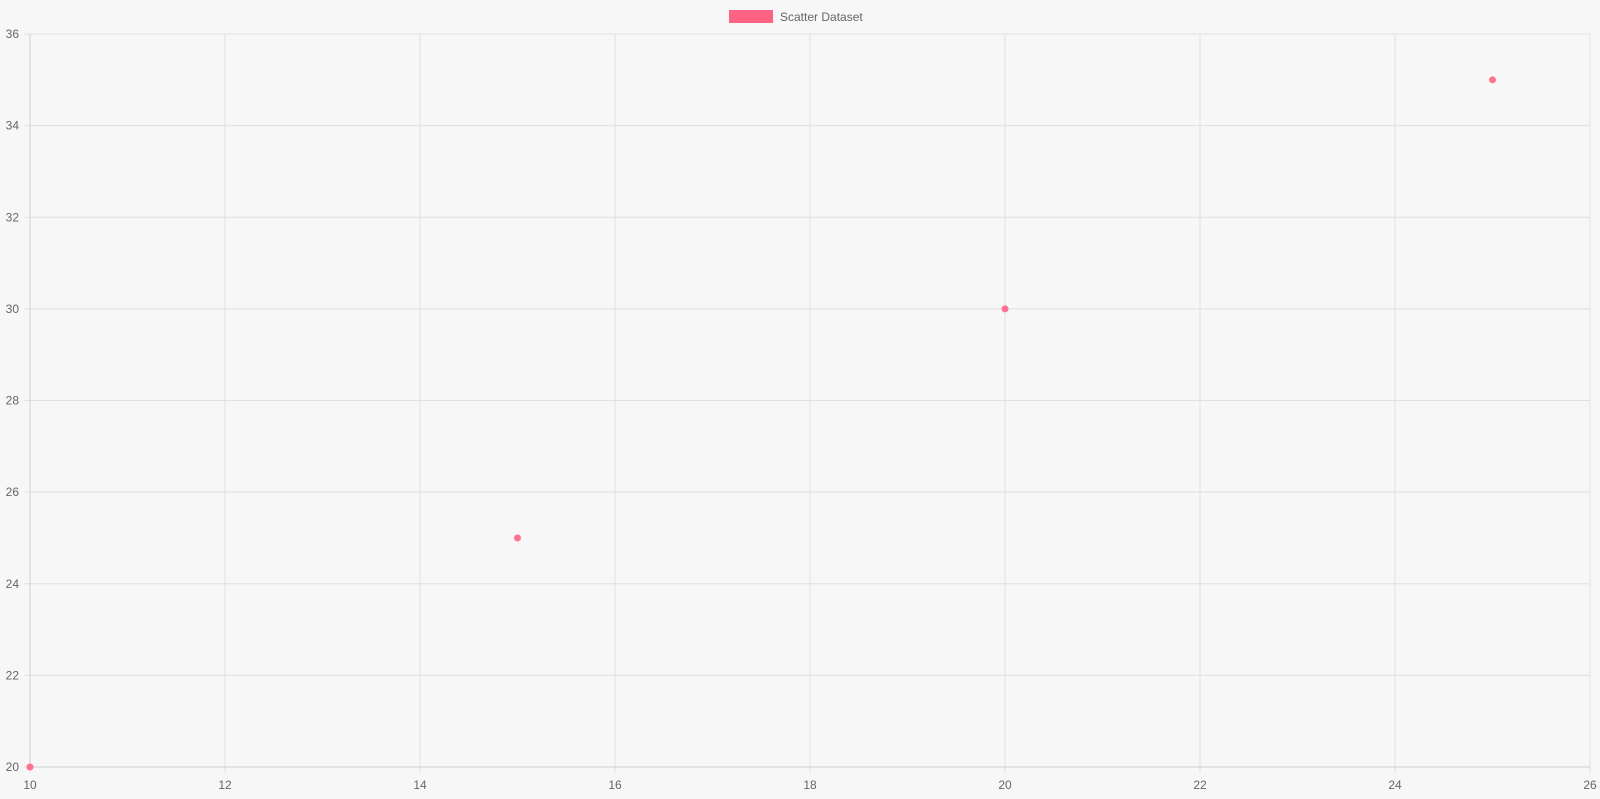  Describe the element at coordinates (13, 767) in the screenshot. I see `y-tick-label: 20` at that location.